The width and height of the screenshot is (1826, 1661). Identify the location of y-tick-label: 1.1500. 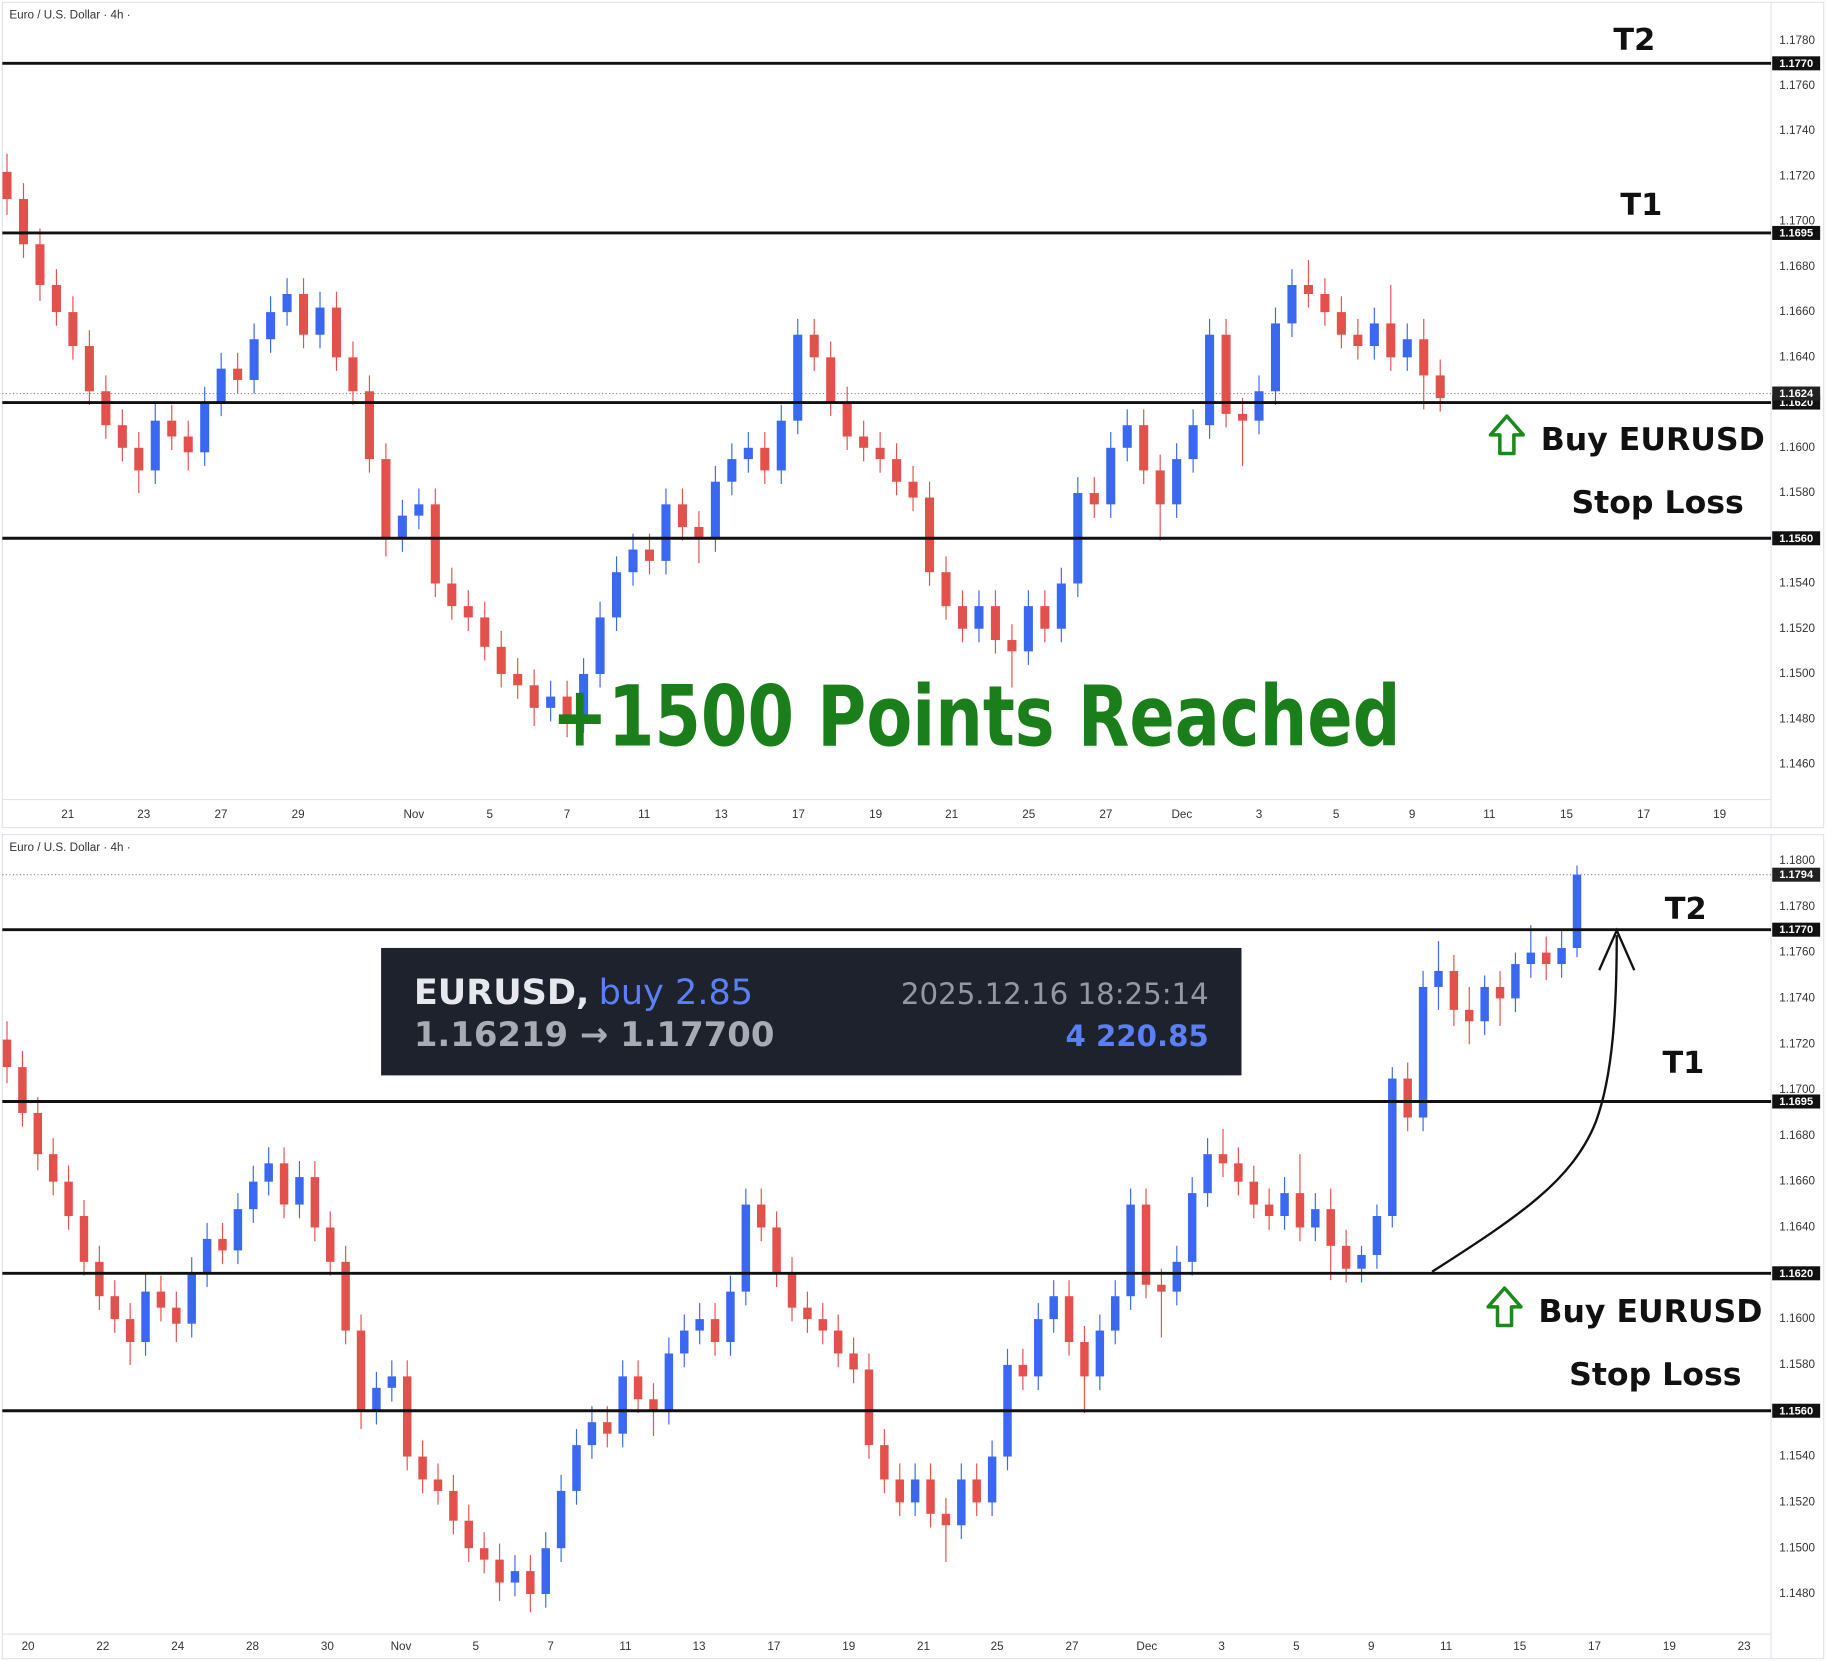
(1797, 673).